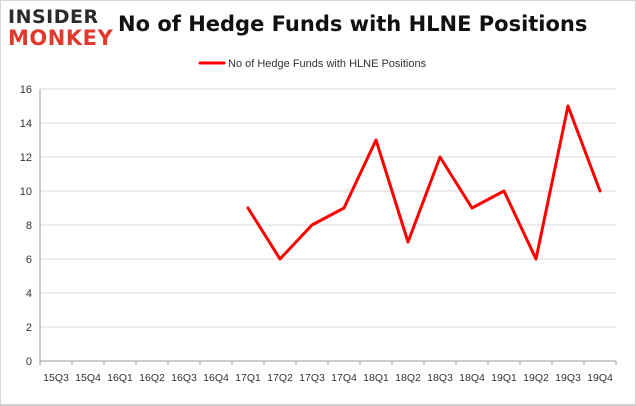 The height and width of the screenshot is (406, 636). Describe the element at coordinates (312, 378) in the screenshot. I see `x-tick-label: 17Q3` at that location.